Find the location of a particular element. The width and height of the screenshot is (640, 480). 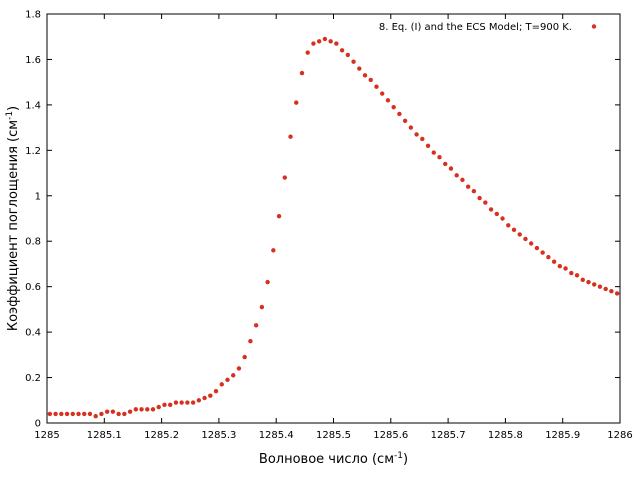

y-tick-label: 0.4 is located at coordinates (33, 333).